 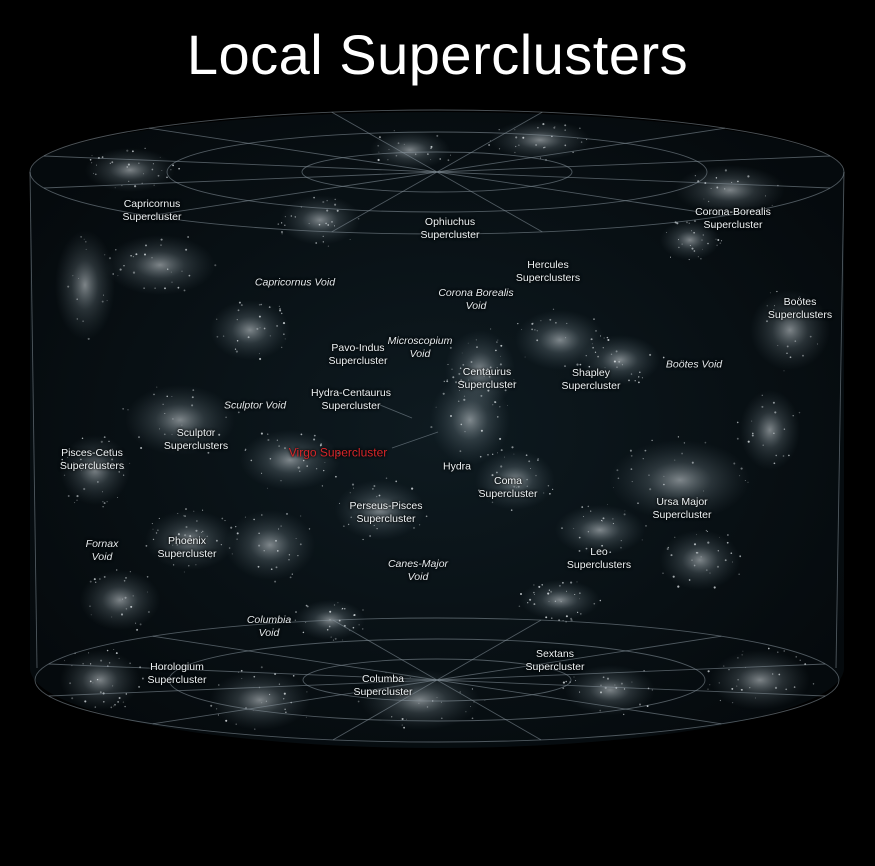 What do you see at coordinates (420, 347) in the screenshot?
I see `label-microscopium-void: Microscopium Void` at bounding box center [420, 347].